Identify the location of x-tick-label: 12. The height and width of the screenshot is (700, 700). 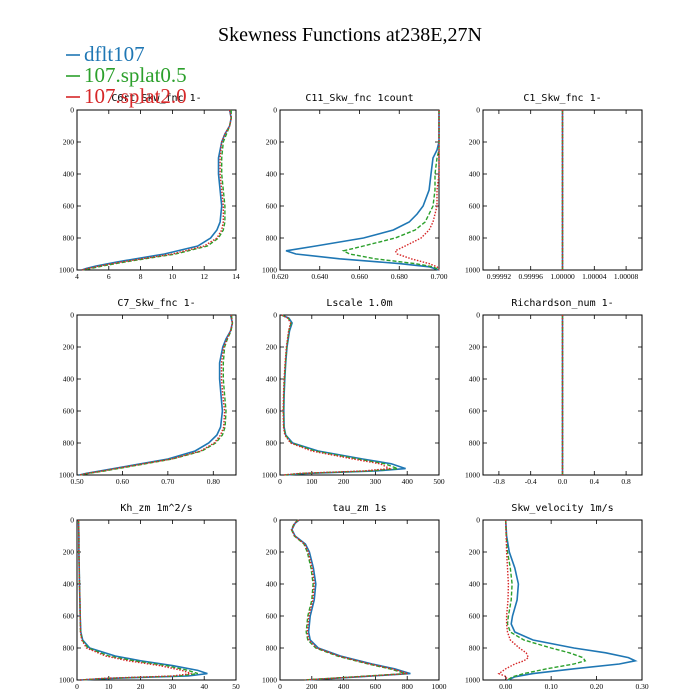
(204, 276).